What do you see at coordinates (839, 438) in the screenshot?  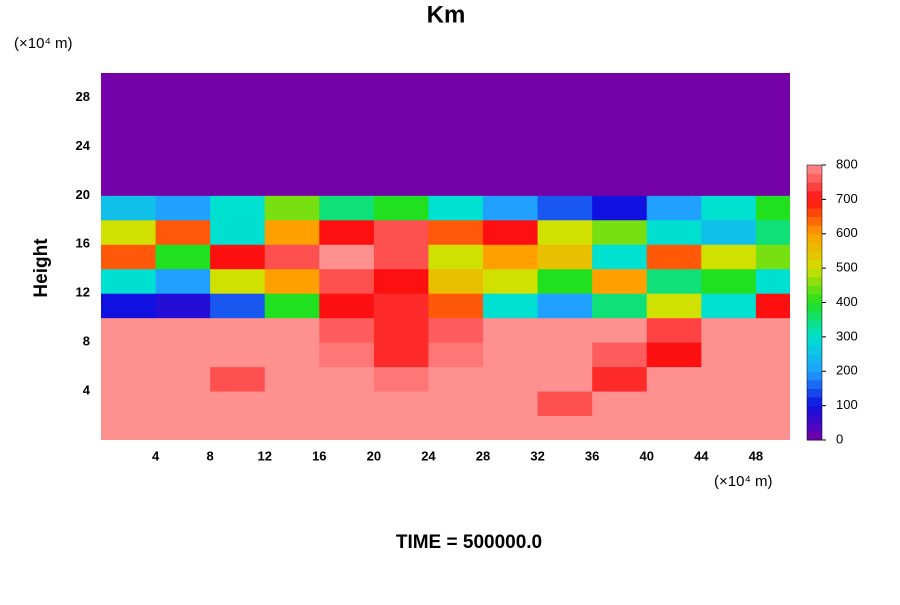 I see `colorbar-tick-label: 0` at bounding box center [839, 438].